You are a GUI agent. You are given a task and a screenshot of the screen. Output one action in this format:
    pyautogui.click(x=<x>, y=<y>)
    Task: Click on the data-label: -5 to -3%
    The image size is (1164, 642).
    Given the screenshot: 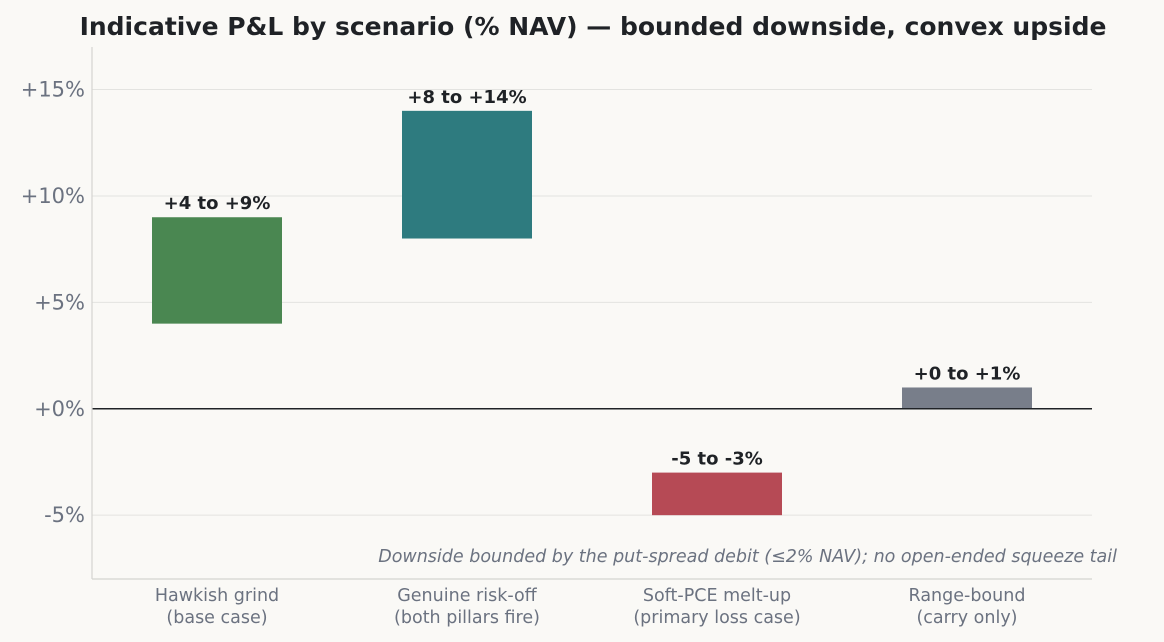 What is the action you would take?
    pyautogui.click(x=717, y=459)
    